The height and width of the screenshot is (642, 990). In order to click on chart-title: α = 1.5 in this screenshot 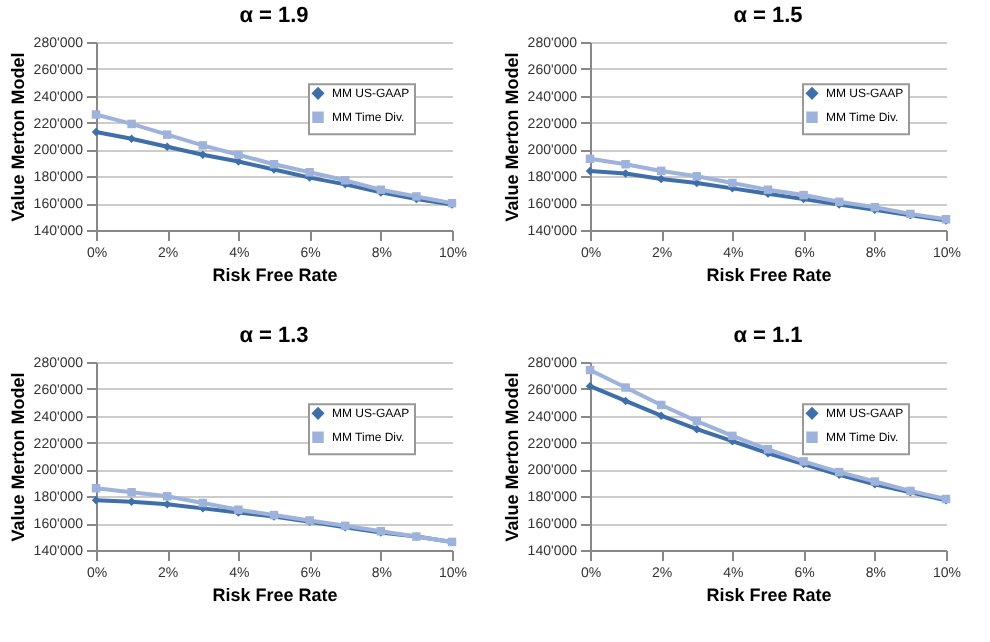, I will do `click(768, 16)`.